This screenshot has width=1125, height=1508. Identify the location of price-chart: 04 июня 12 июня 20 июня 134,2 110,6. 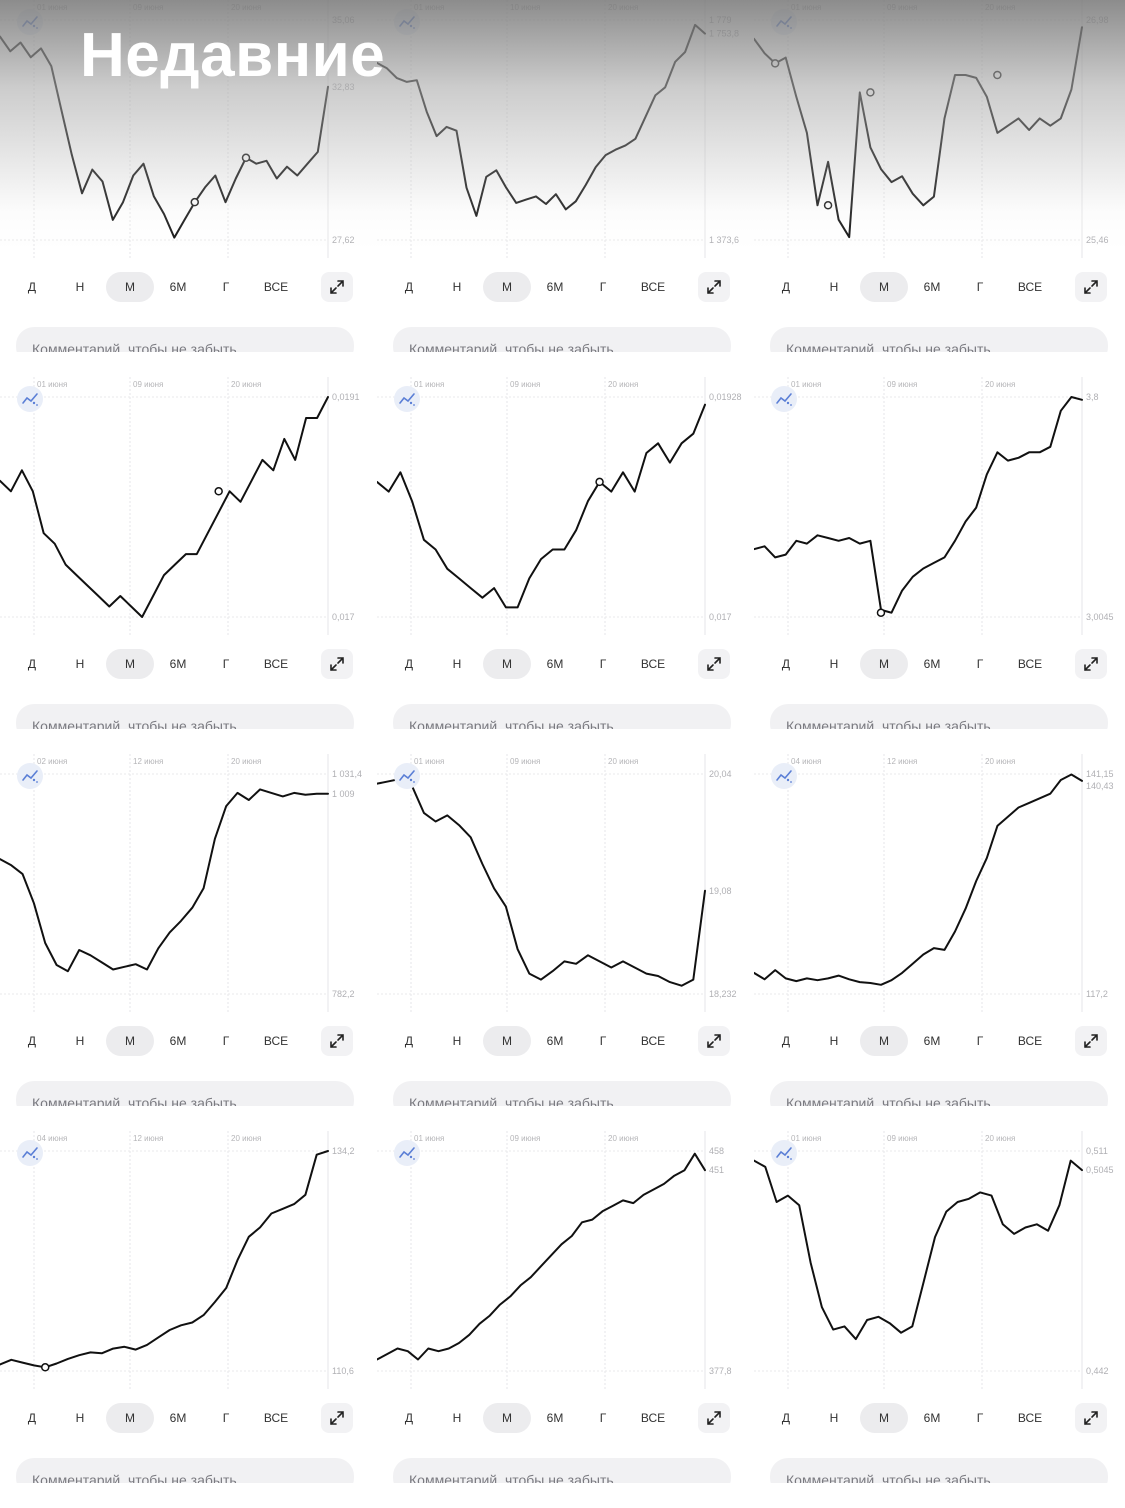
(185, 1261).